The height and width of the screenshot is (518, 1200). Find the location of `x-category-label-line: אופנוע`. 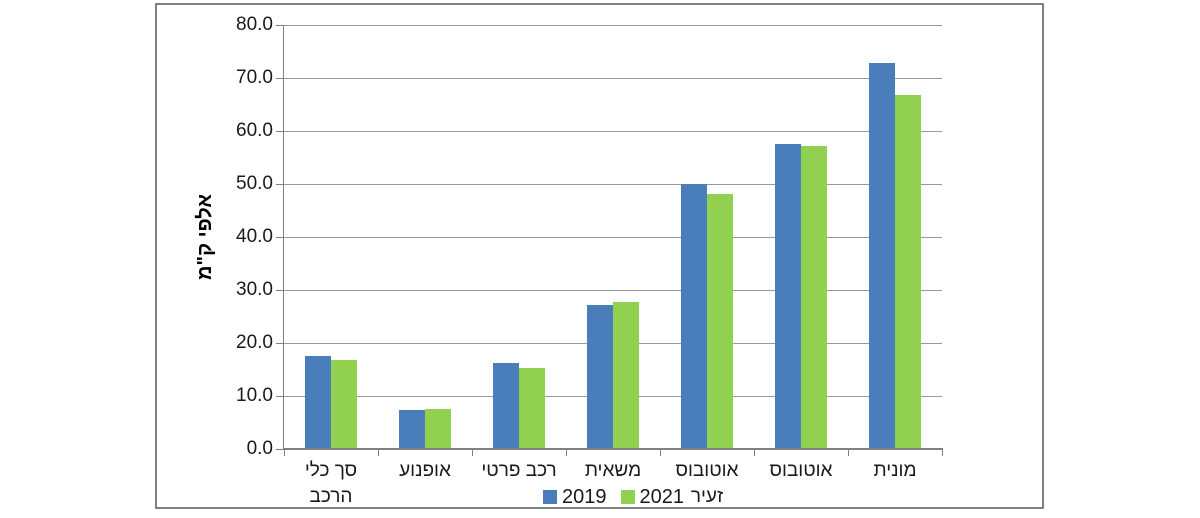

x-category-label-line: אופנוע is located at coordinates (425, 470).